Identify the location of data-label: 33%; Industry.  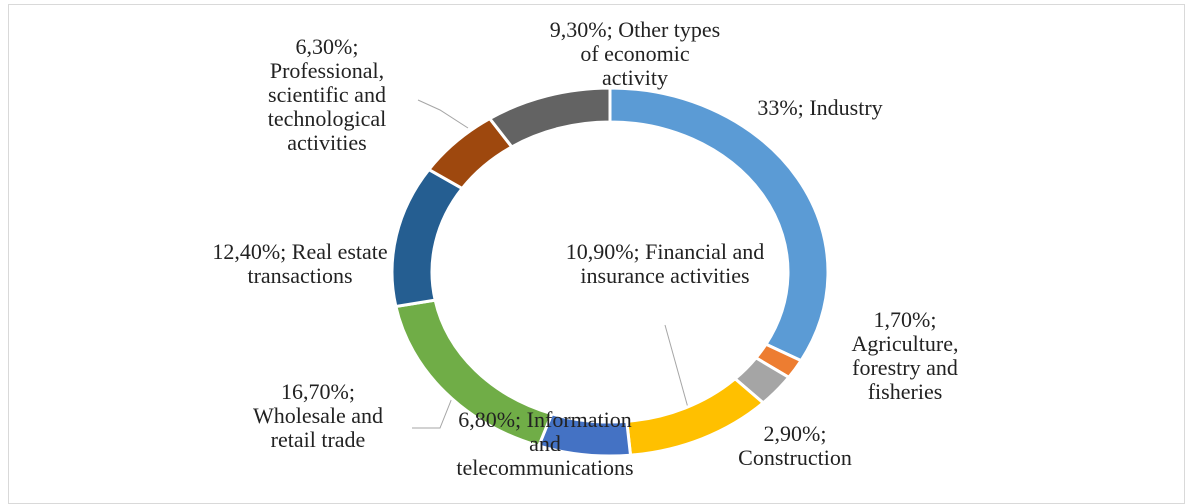
(820, 108).